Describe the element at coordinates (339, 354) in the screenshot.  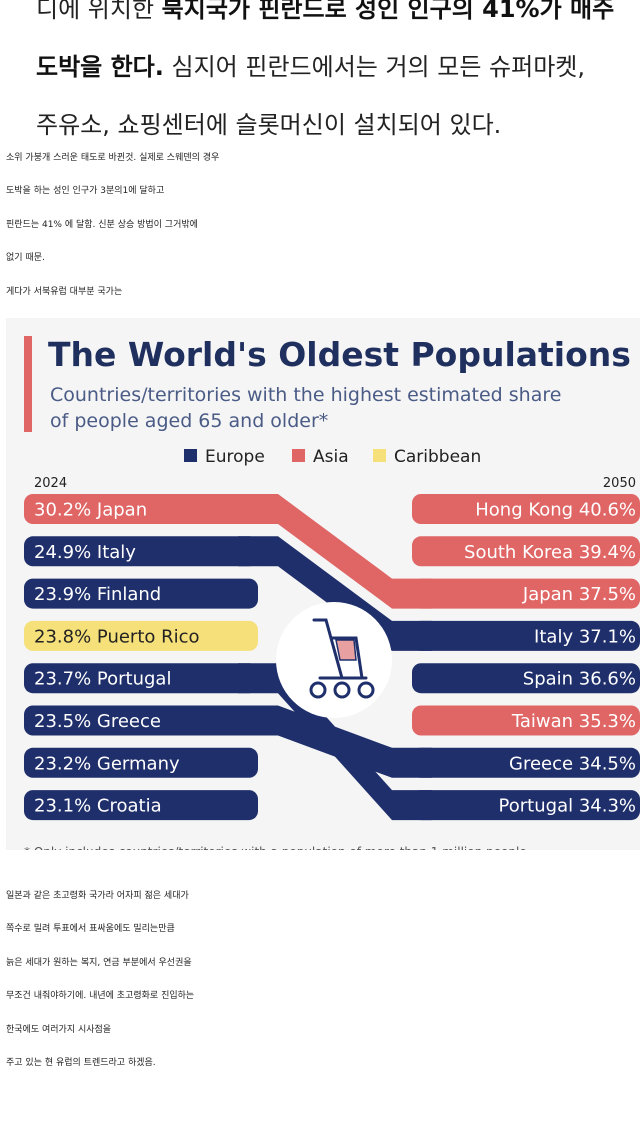
I see `chart-title: The World's Oldest Populations` at that location.